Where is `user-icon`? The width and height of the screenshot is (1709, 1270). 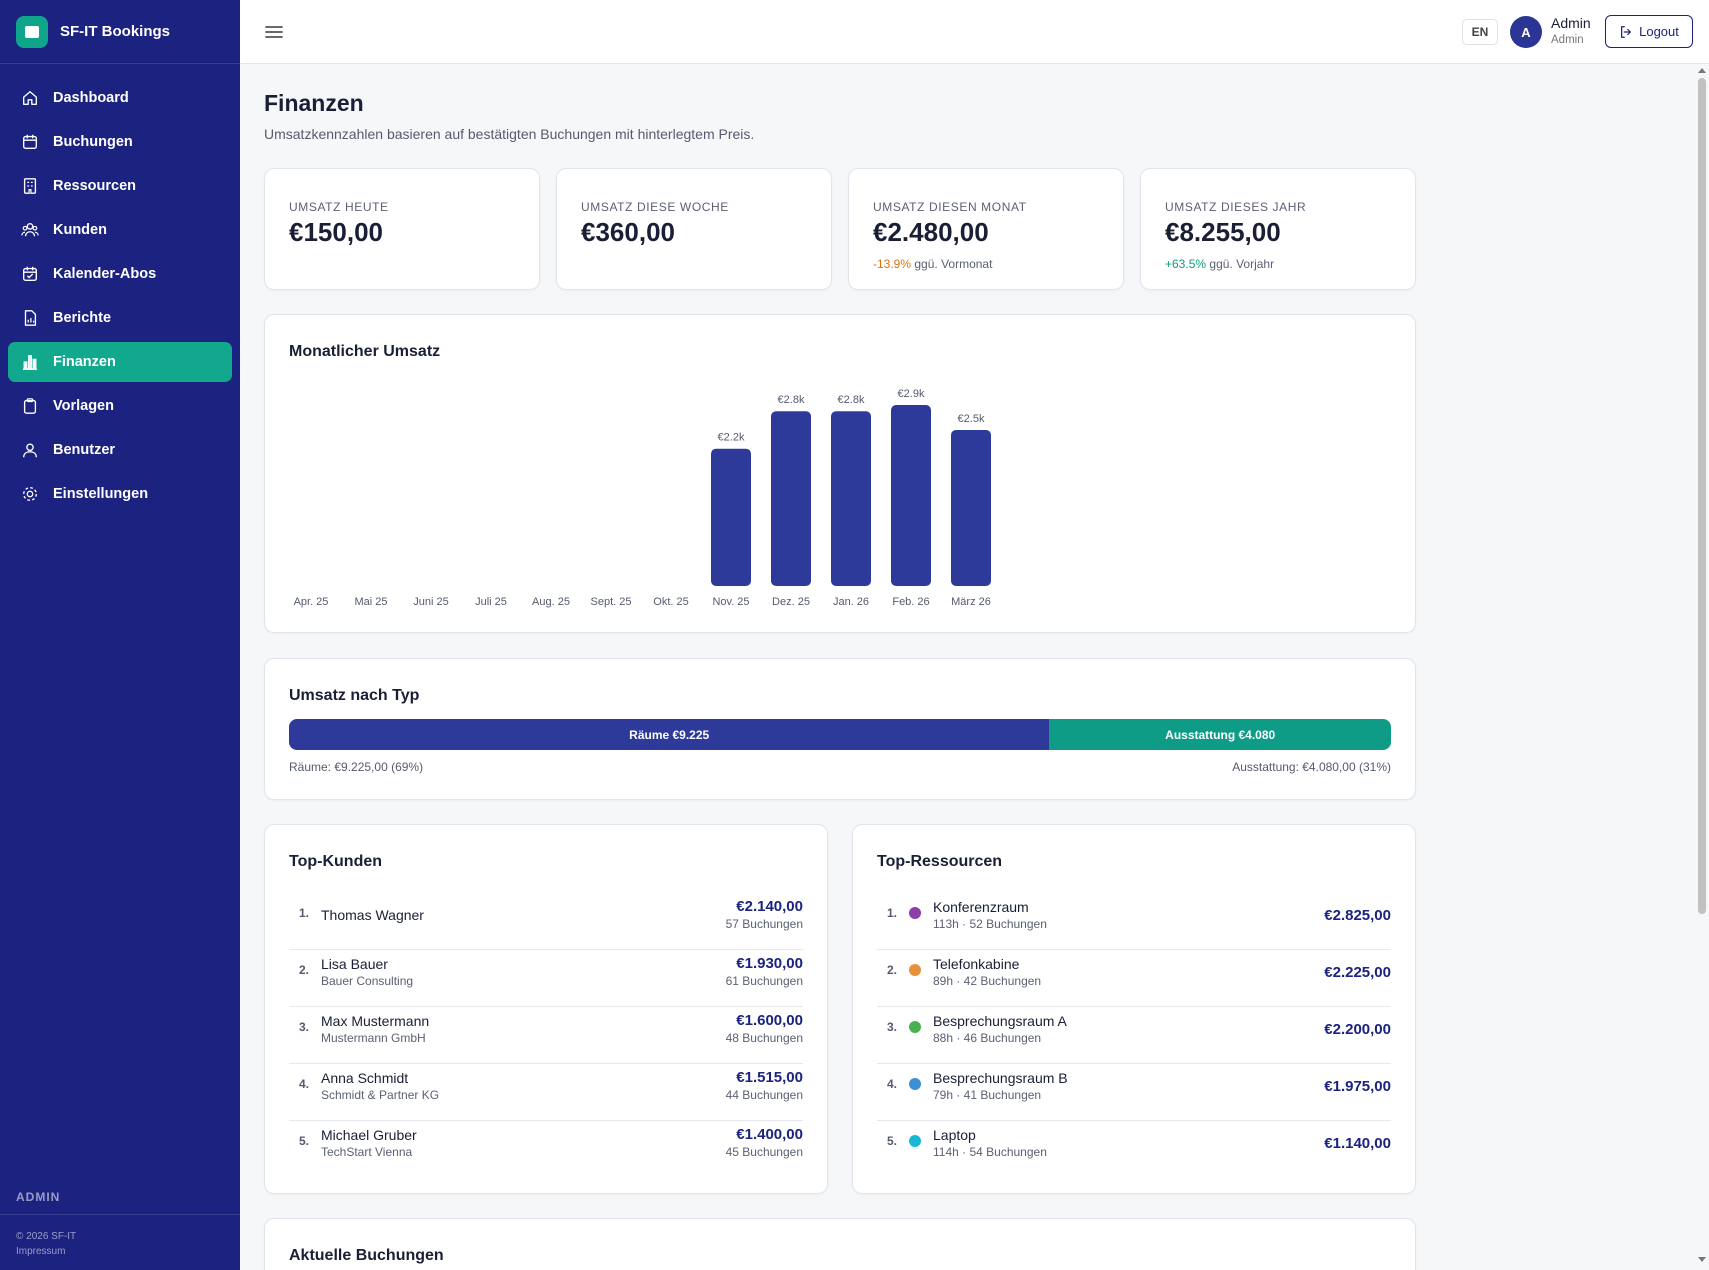
user-icon is located at coordinates (30, 450).